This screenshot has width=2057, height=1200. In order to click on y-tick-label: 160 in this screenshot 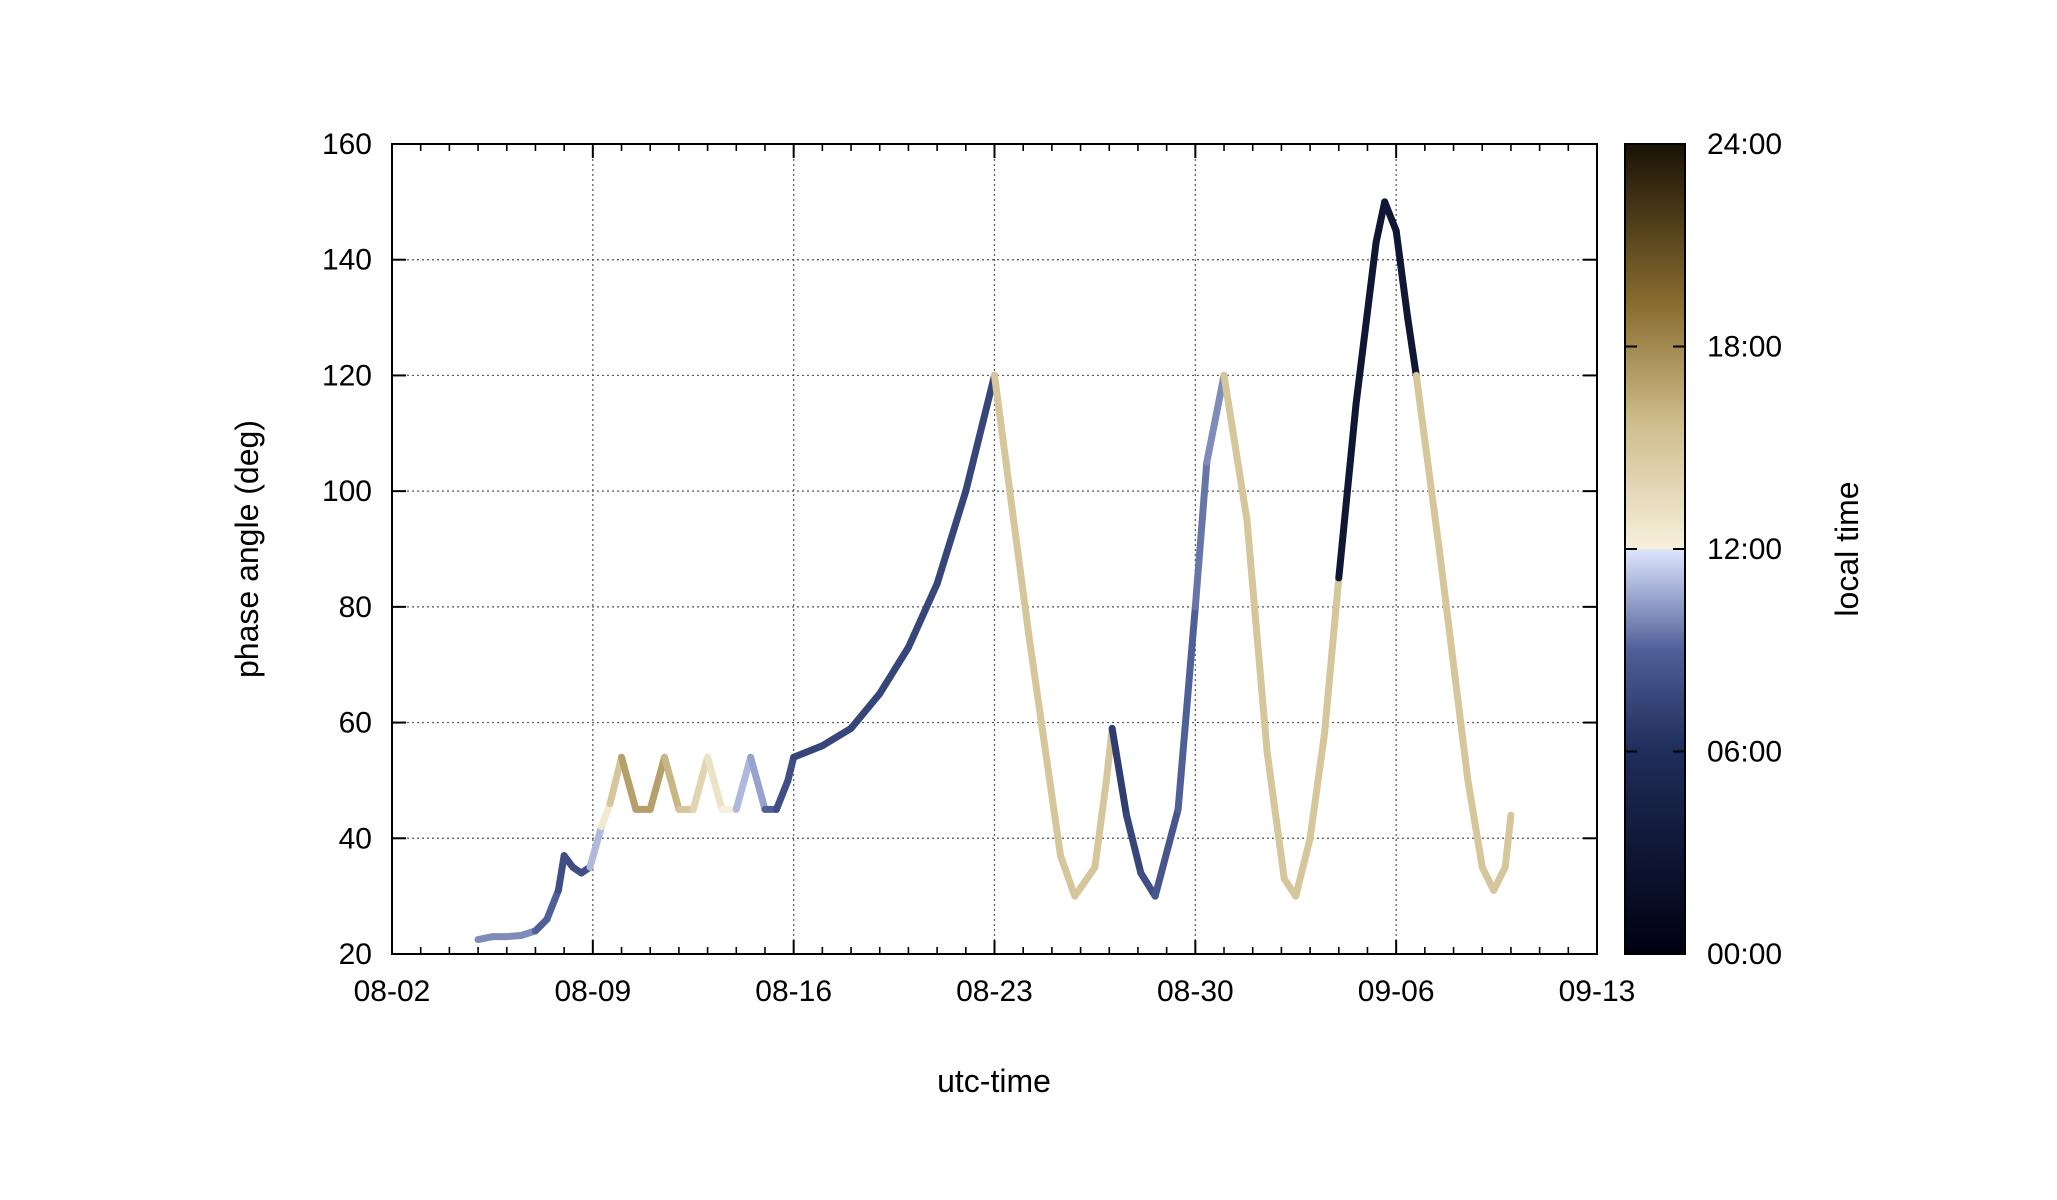, I will do `click(347, 144)`.